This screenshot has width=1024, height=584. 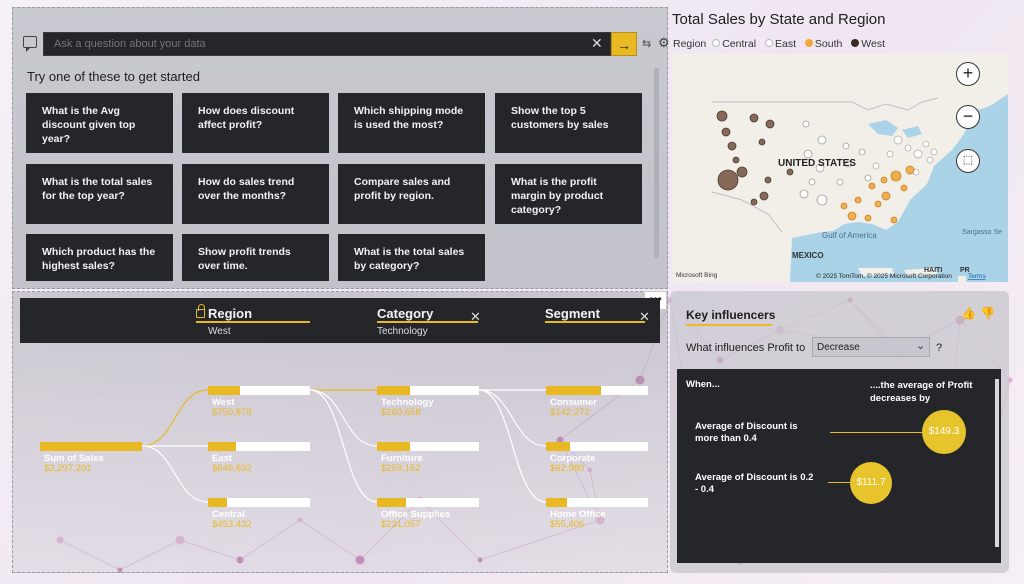 I want to click on map-label-mexico: MEXICO, so click(x=808, y=255).